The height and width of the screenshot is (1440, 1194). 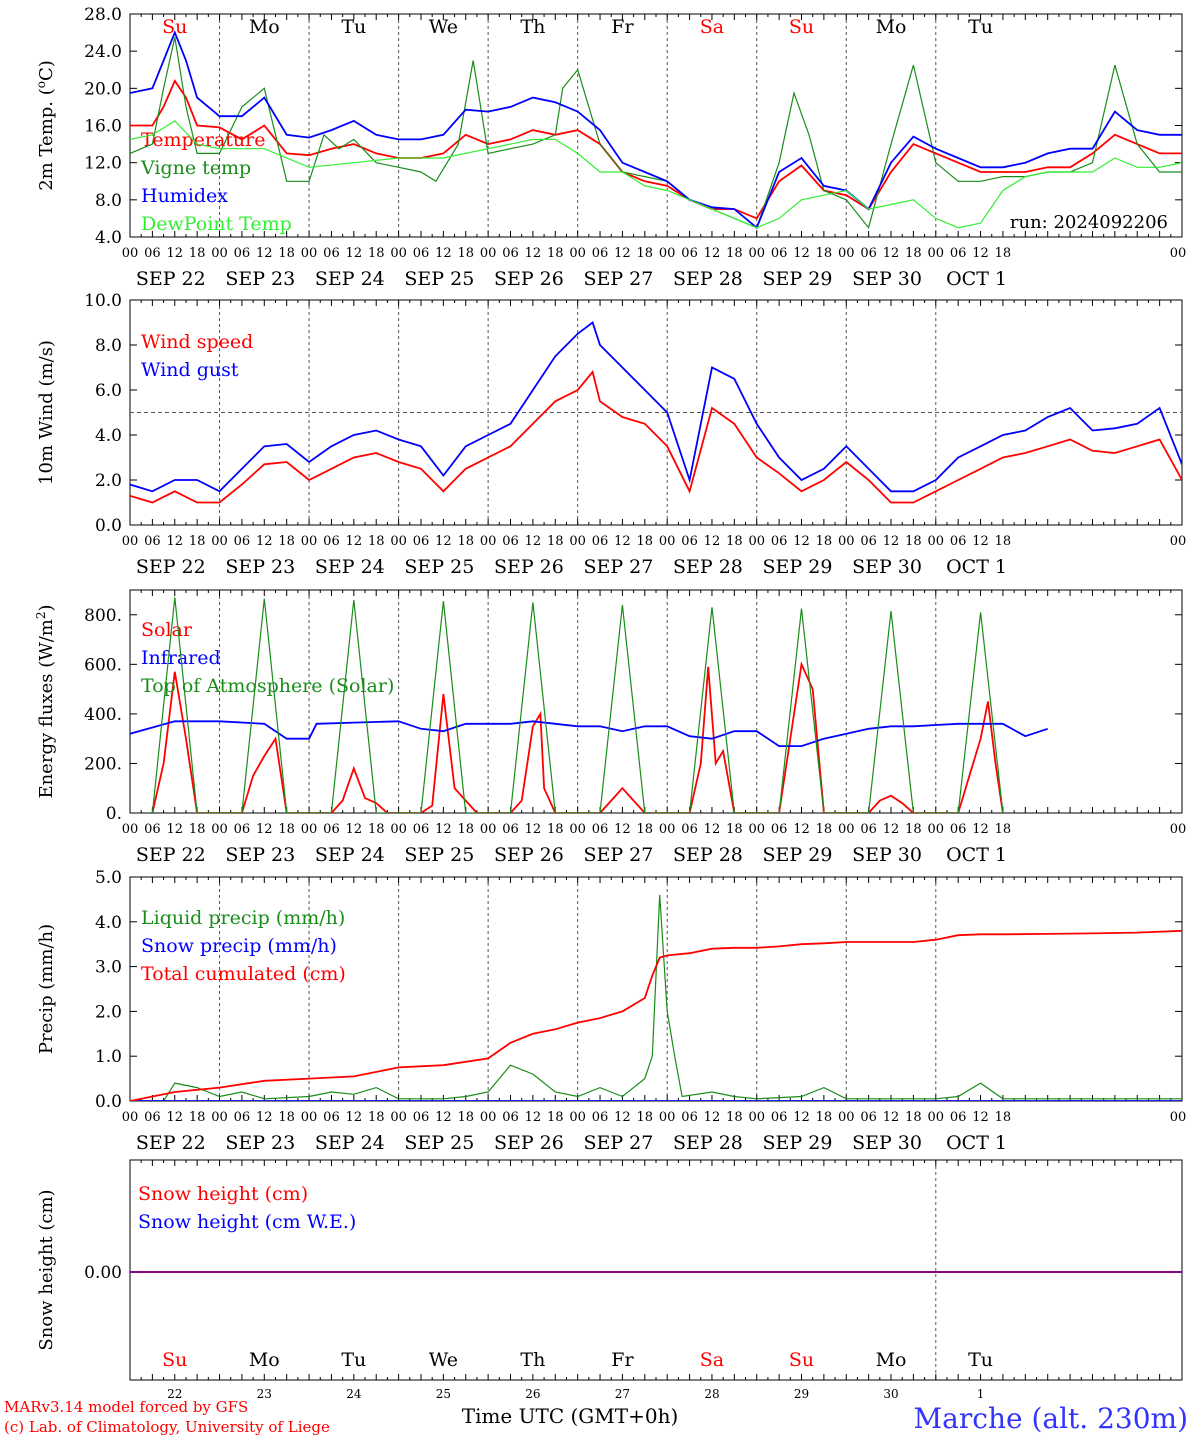 What do you see at coordinates (103, 164) in the screenshot?
I see `y-tick-label: 12.0` at bounding box center [103, 164].